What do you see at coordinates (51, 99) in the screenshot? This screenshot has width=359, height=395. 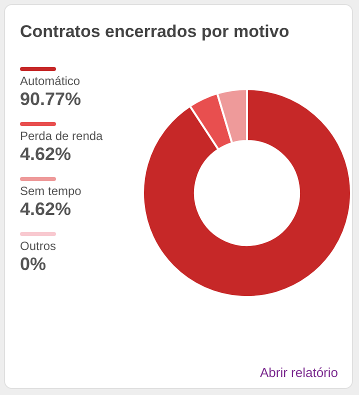 I see `data-label: 90.77%` at bounding box center [51, 99].